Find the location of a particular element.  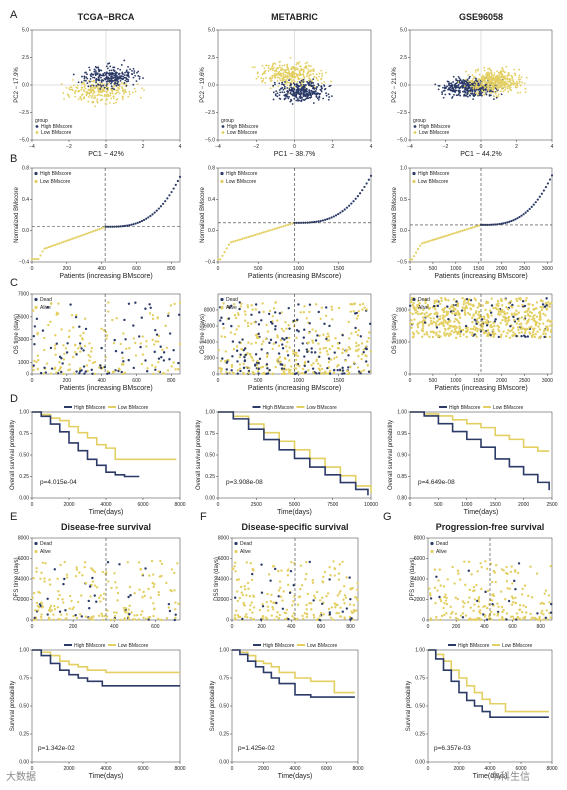

x-tick-label-E1: 0 is located at coordinates (32, 627).